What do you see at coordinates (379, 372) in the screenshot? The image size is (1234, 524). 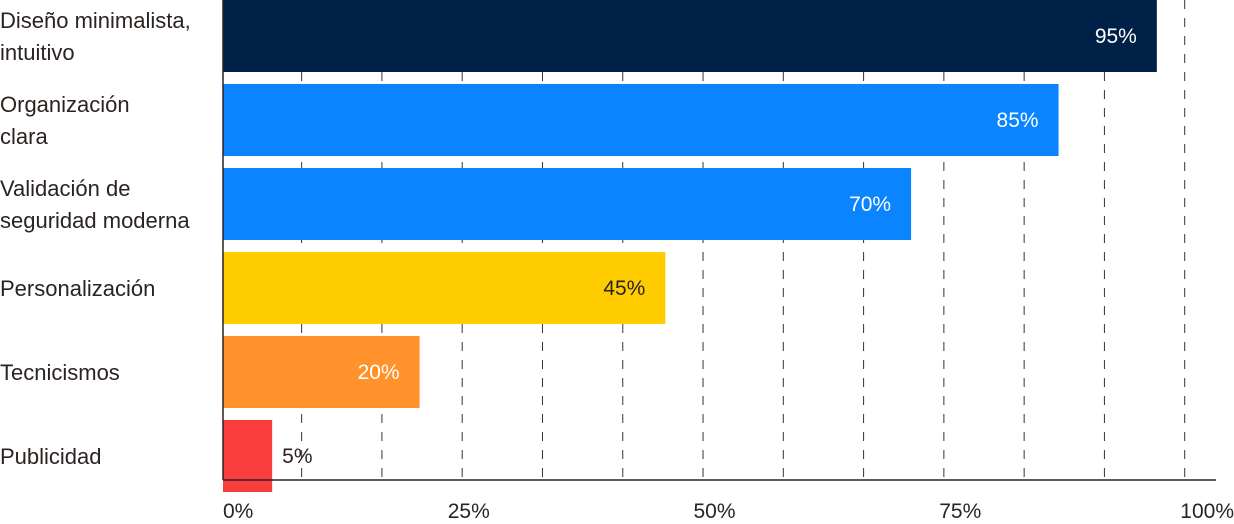 I see `bar-value-label: 20%` at bounding box center [379, 372].